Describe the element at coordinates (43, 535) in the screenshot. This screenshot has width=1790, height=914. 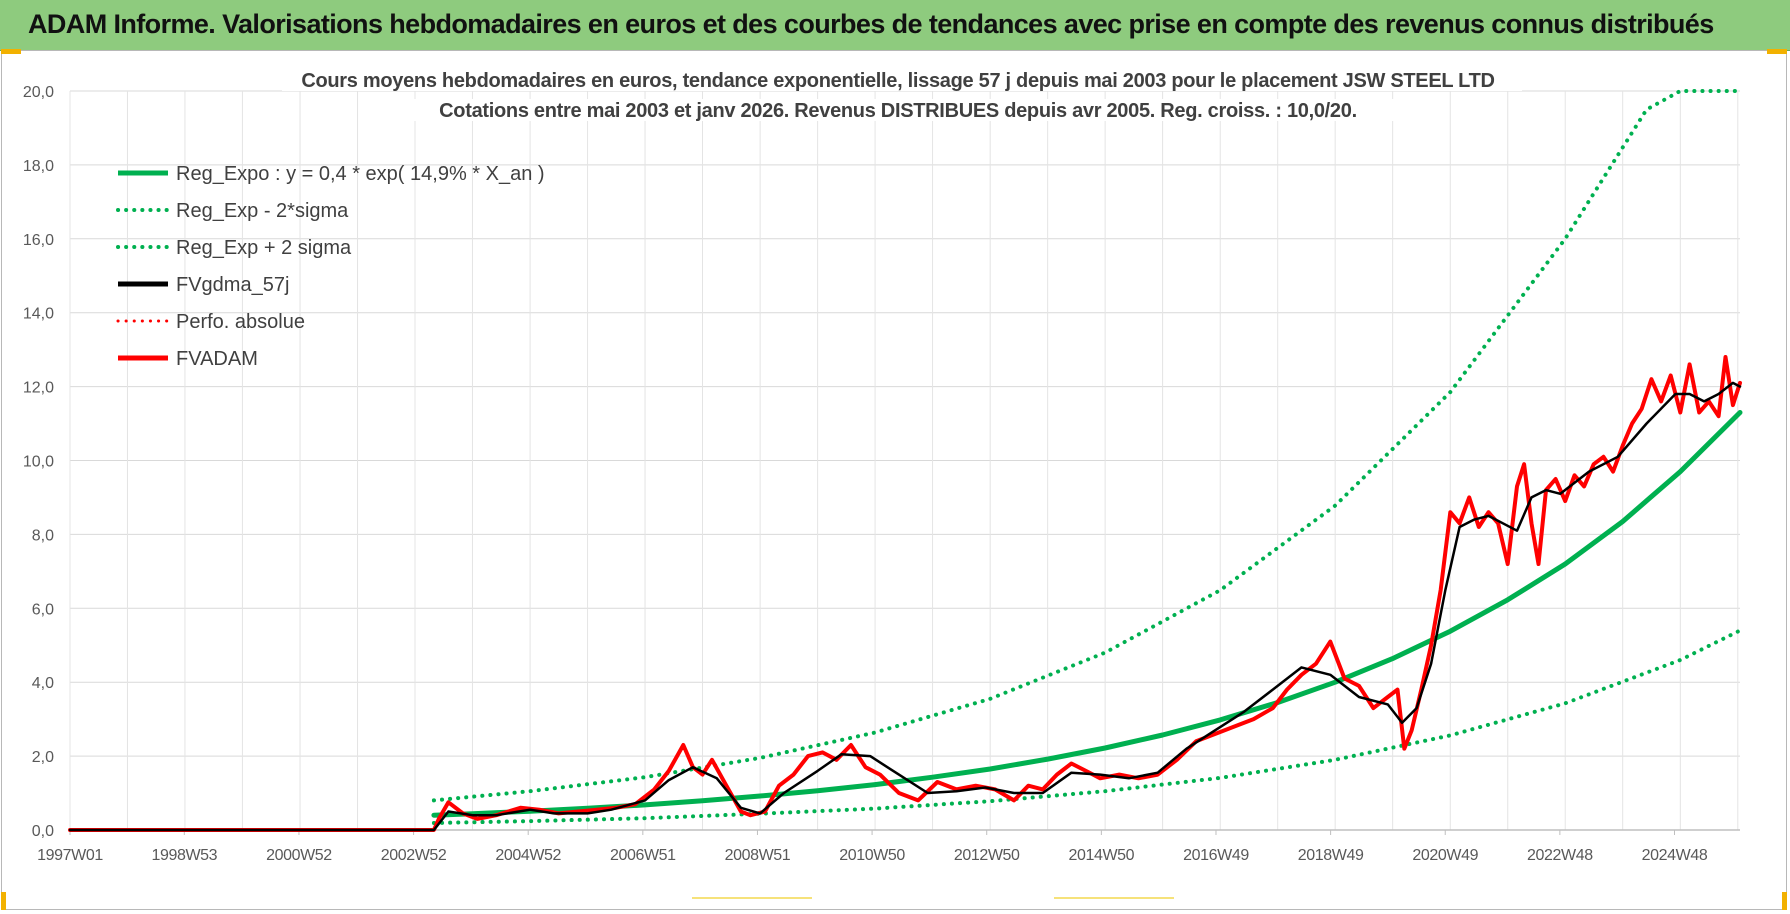
I see `y-tick-label: 8,0` at that location.